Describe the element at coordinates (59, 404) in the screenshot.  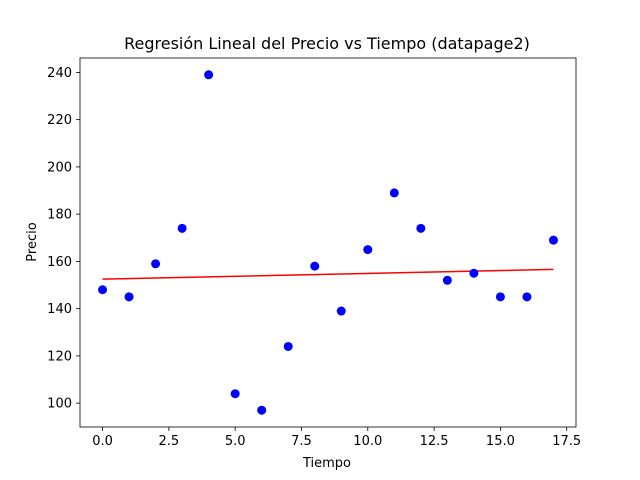
I see `y-tick-label: 100` at that location.